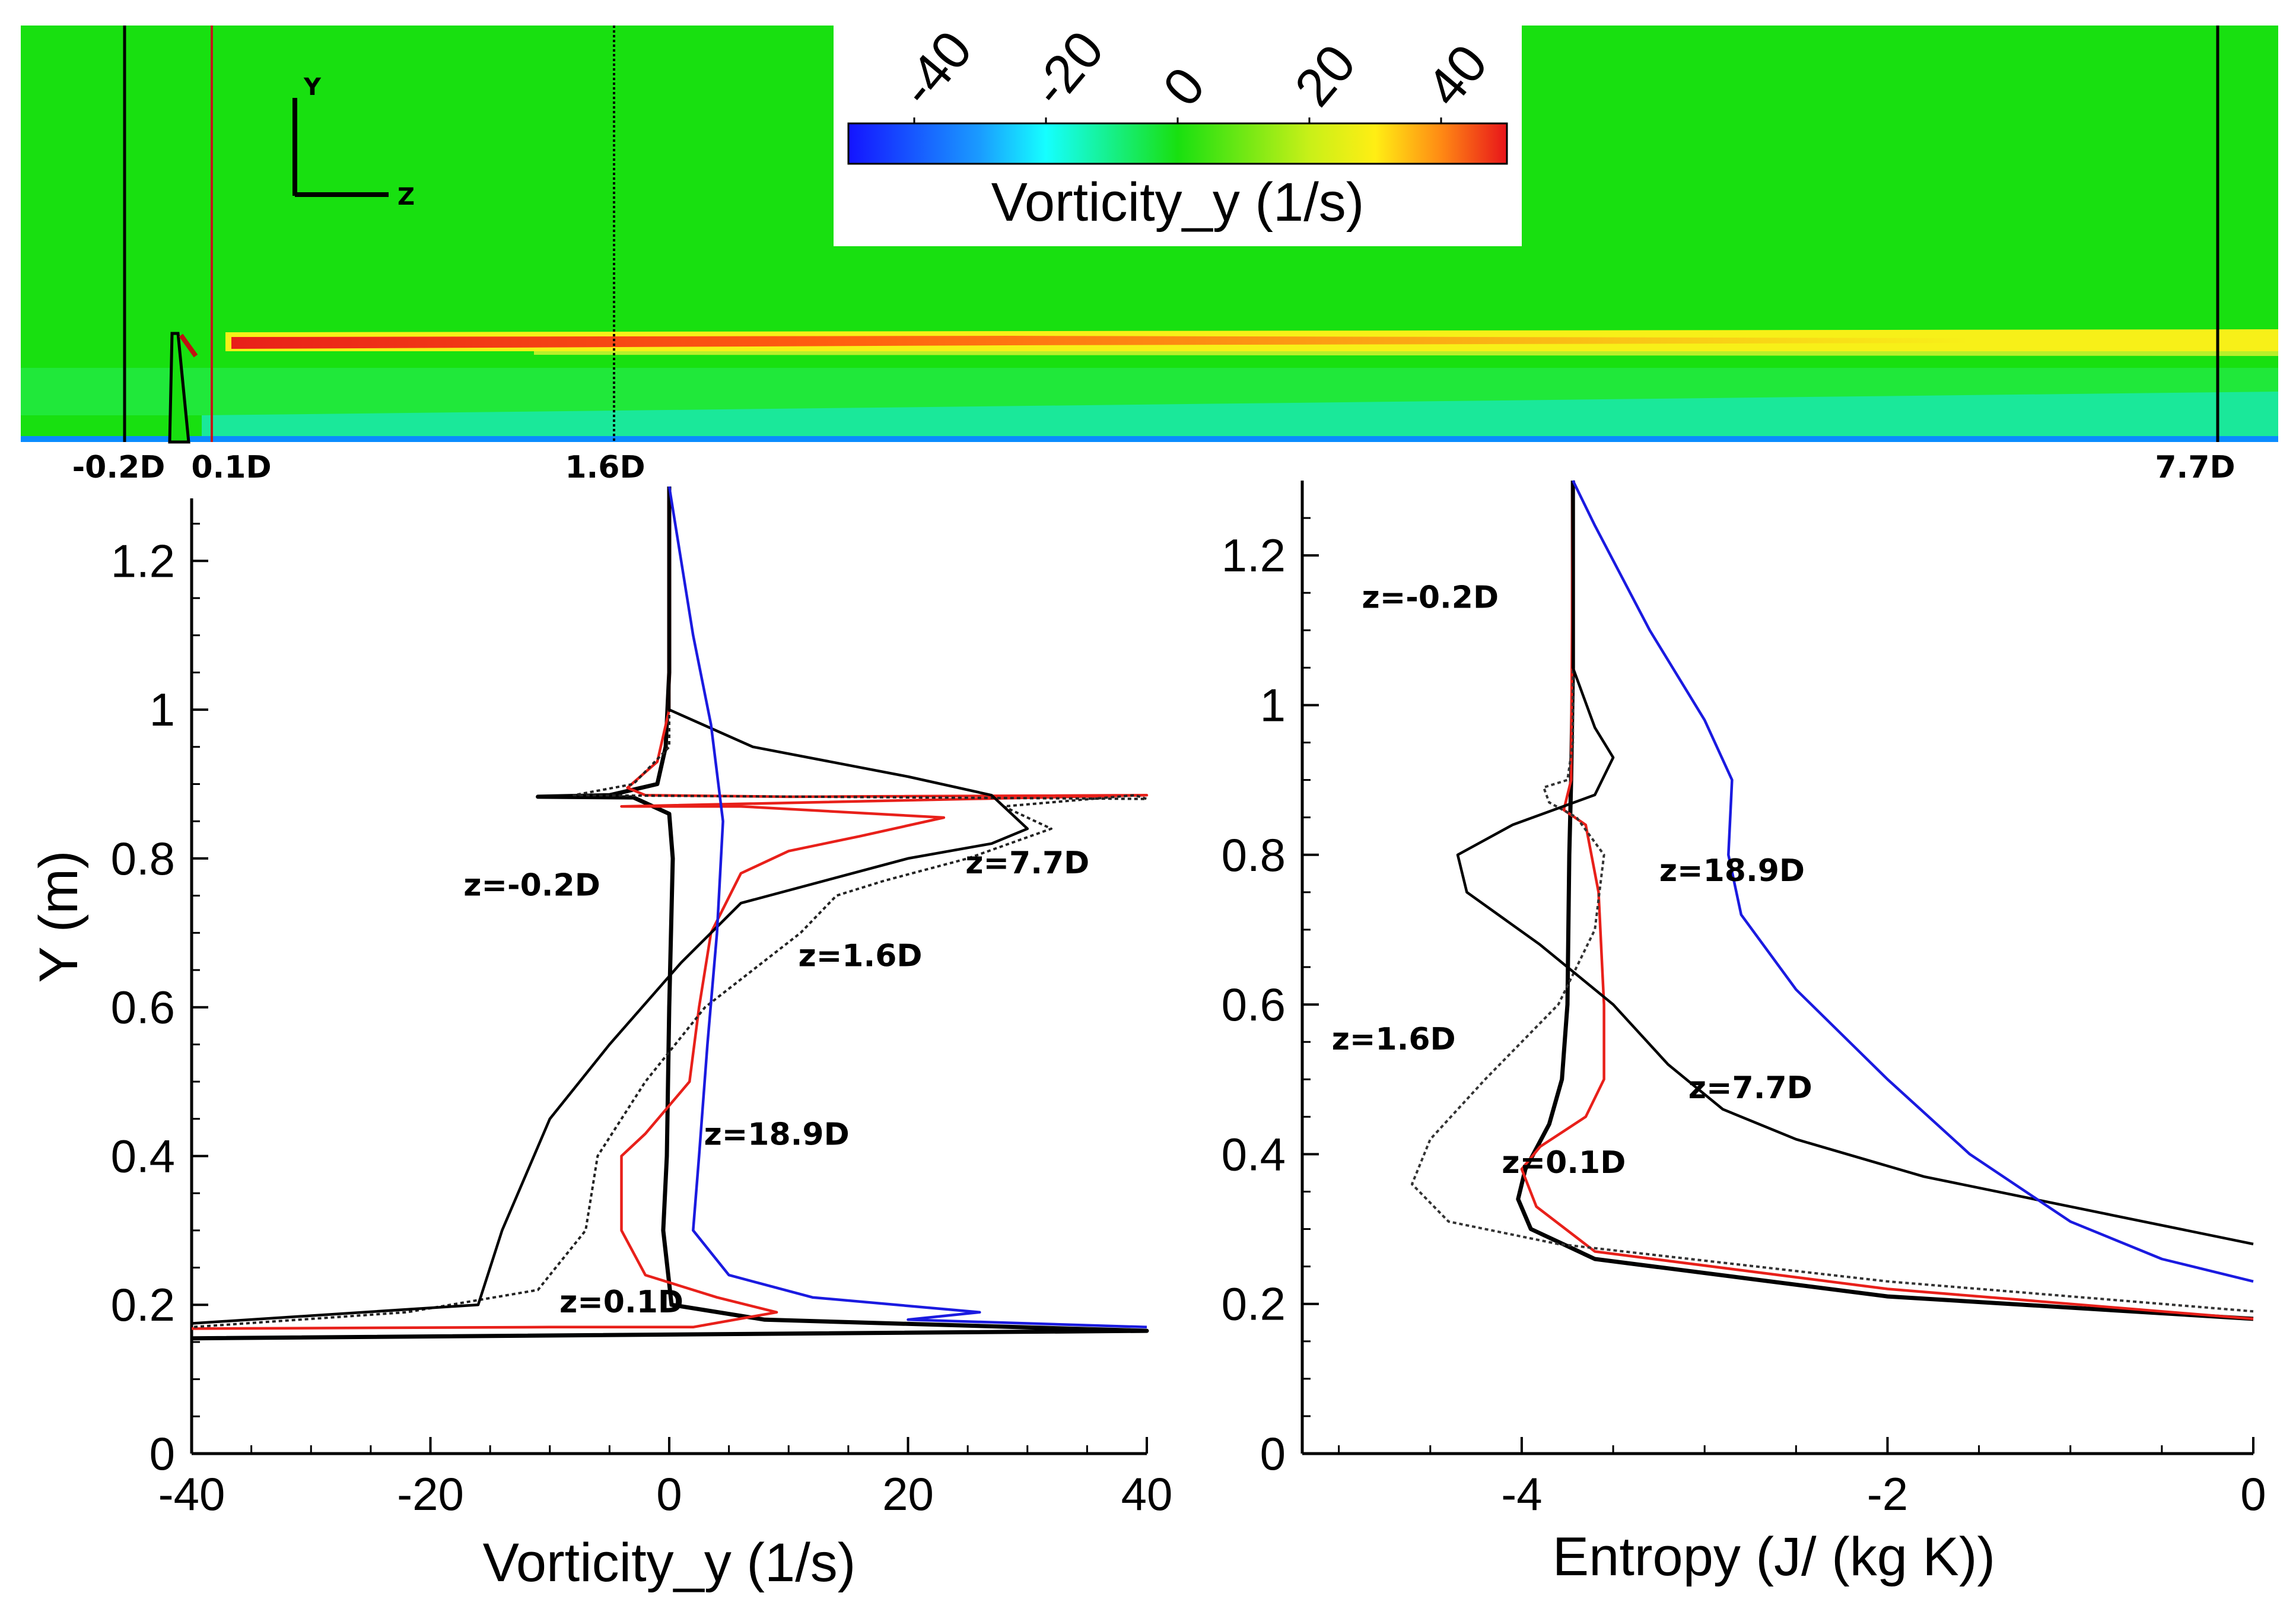  What do you see at coordinates (1240, 417) in the screenshot?
I see `contour-cyan-wedge` at bounding box center [1240, 417].